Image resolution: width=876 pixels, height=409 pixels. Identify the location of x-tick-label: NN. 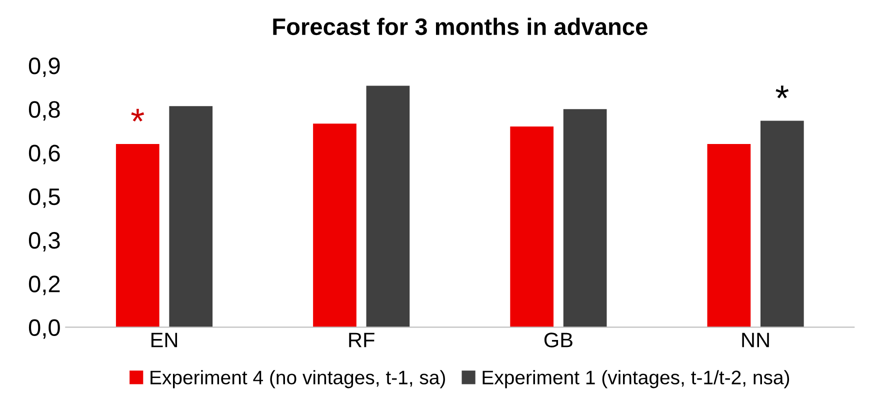
(755, 340).